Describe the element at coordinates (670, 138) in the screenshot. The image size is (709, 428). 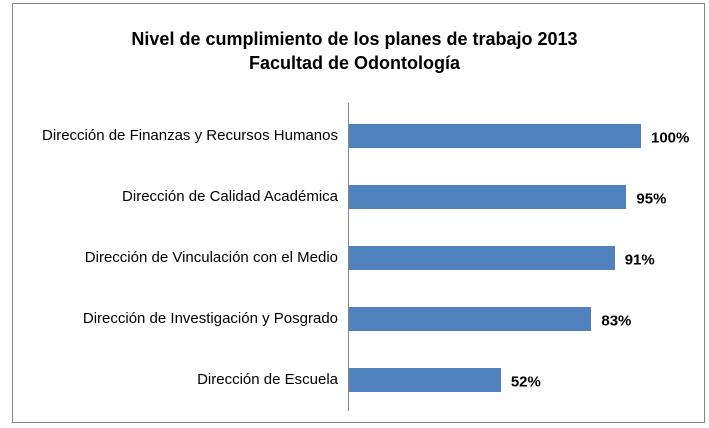
I see `value-label: 100%` at that location.